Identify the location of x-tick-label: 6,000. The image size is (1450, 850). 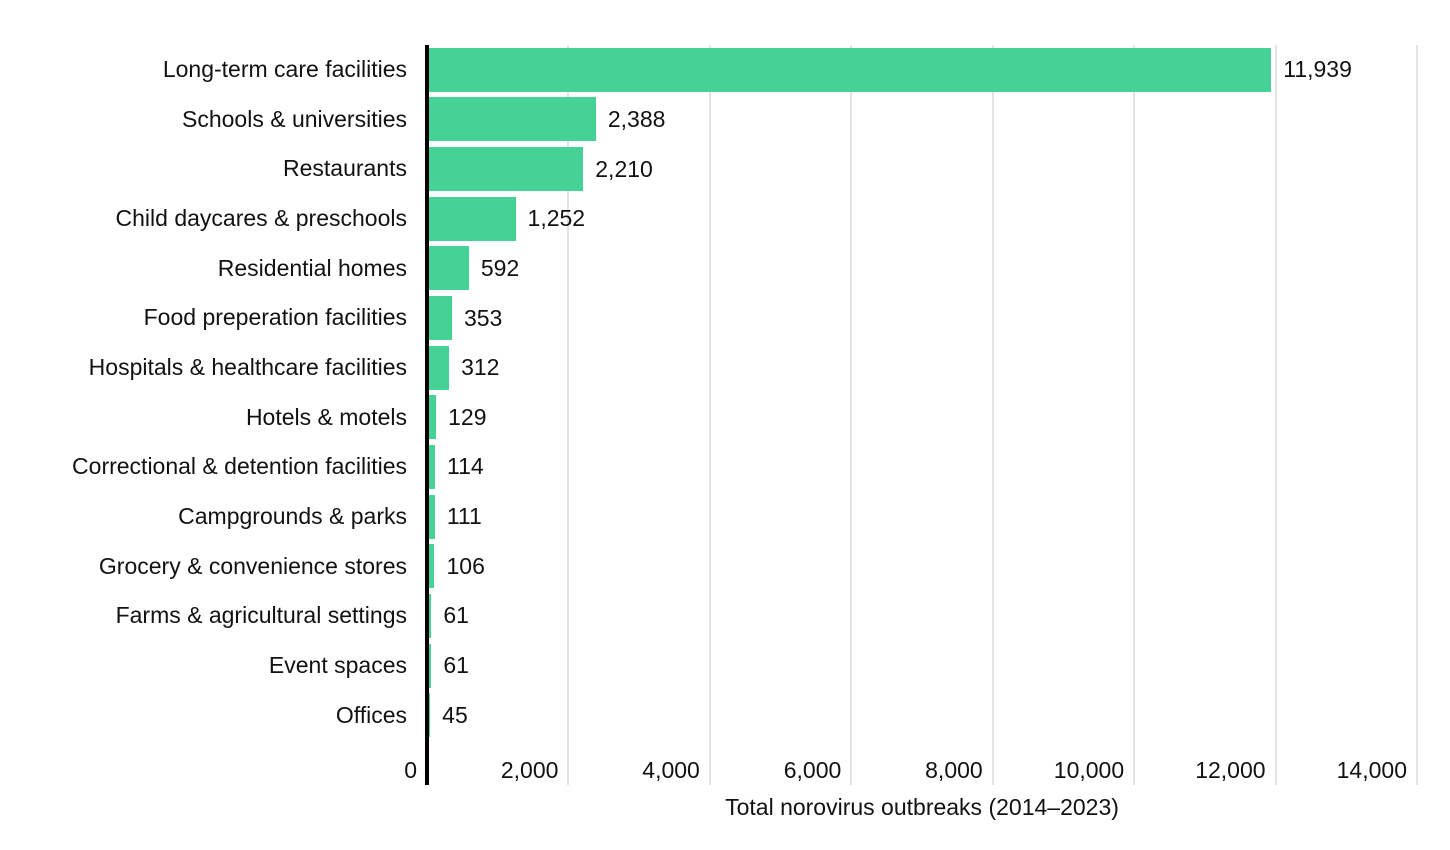
(812, 770).